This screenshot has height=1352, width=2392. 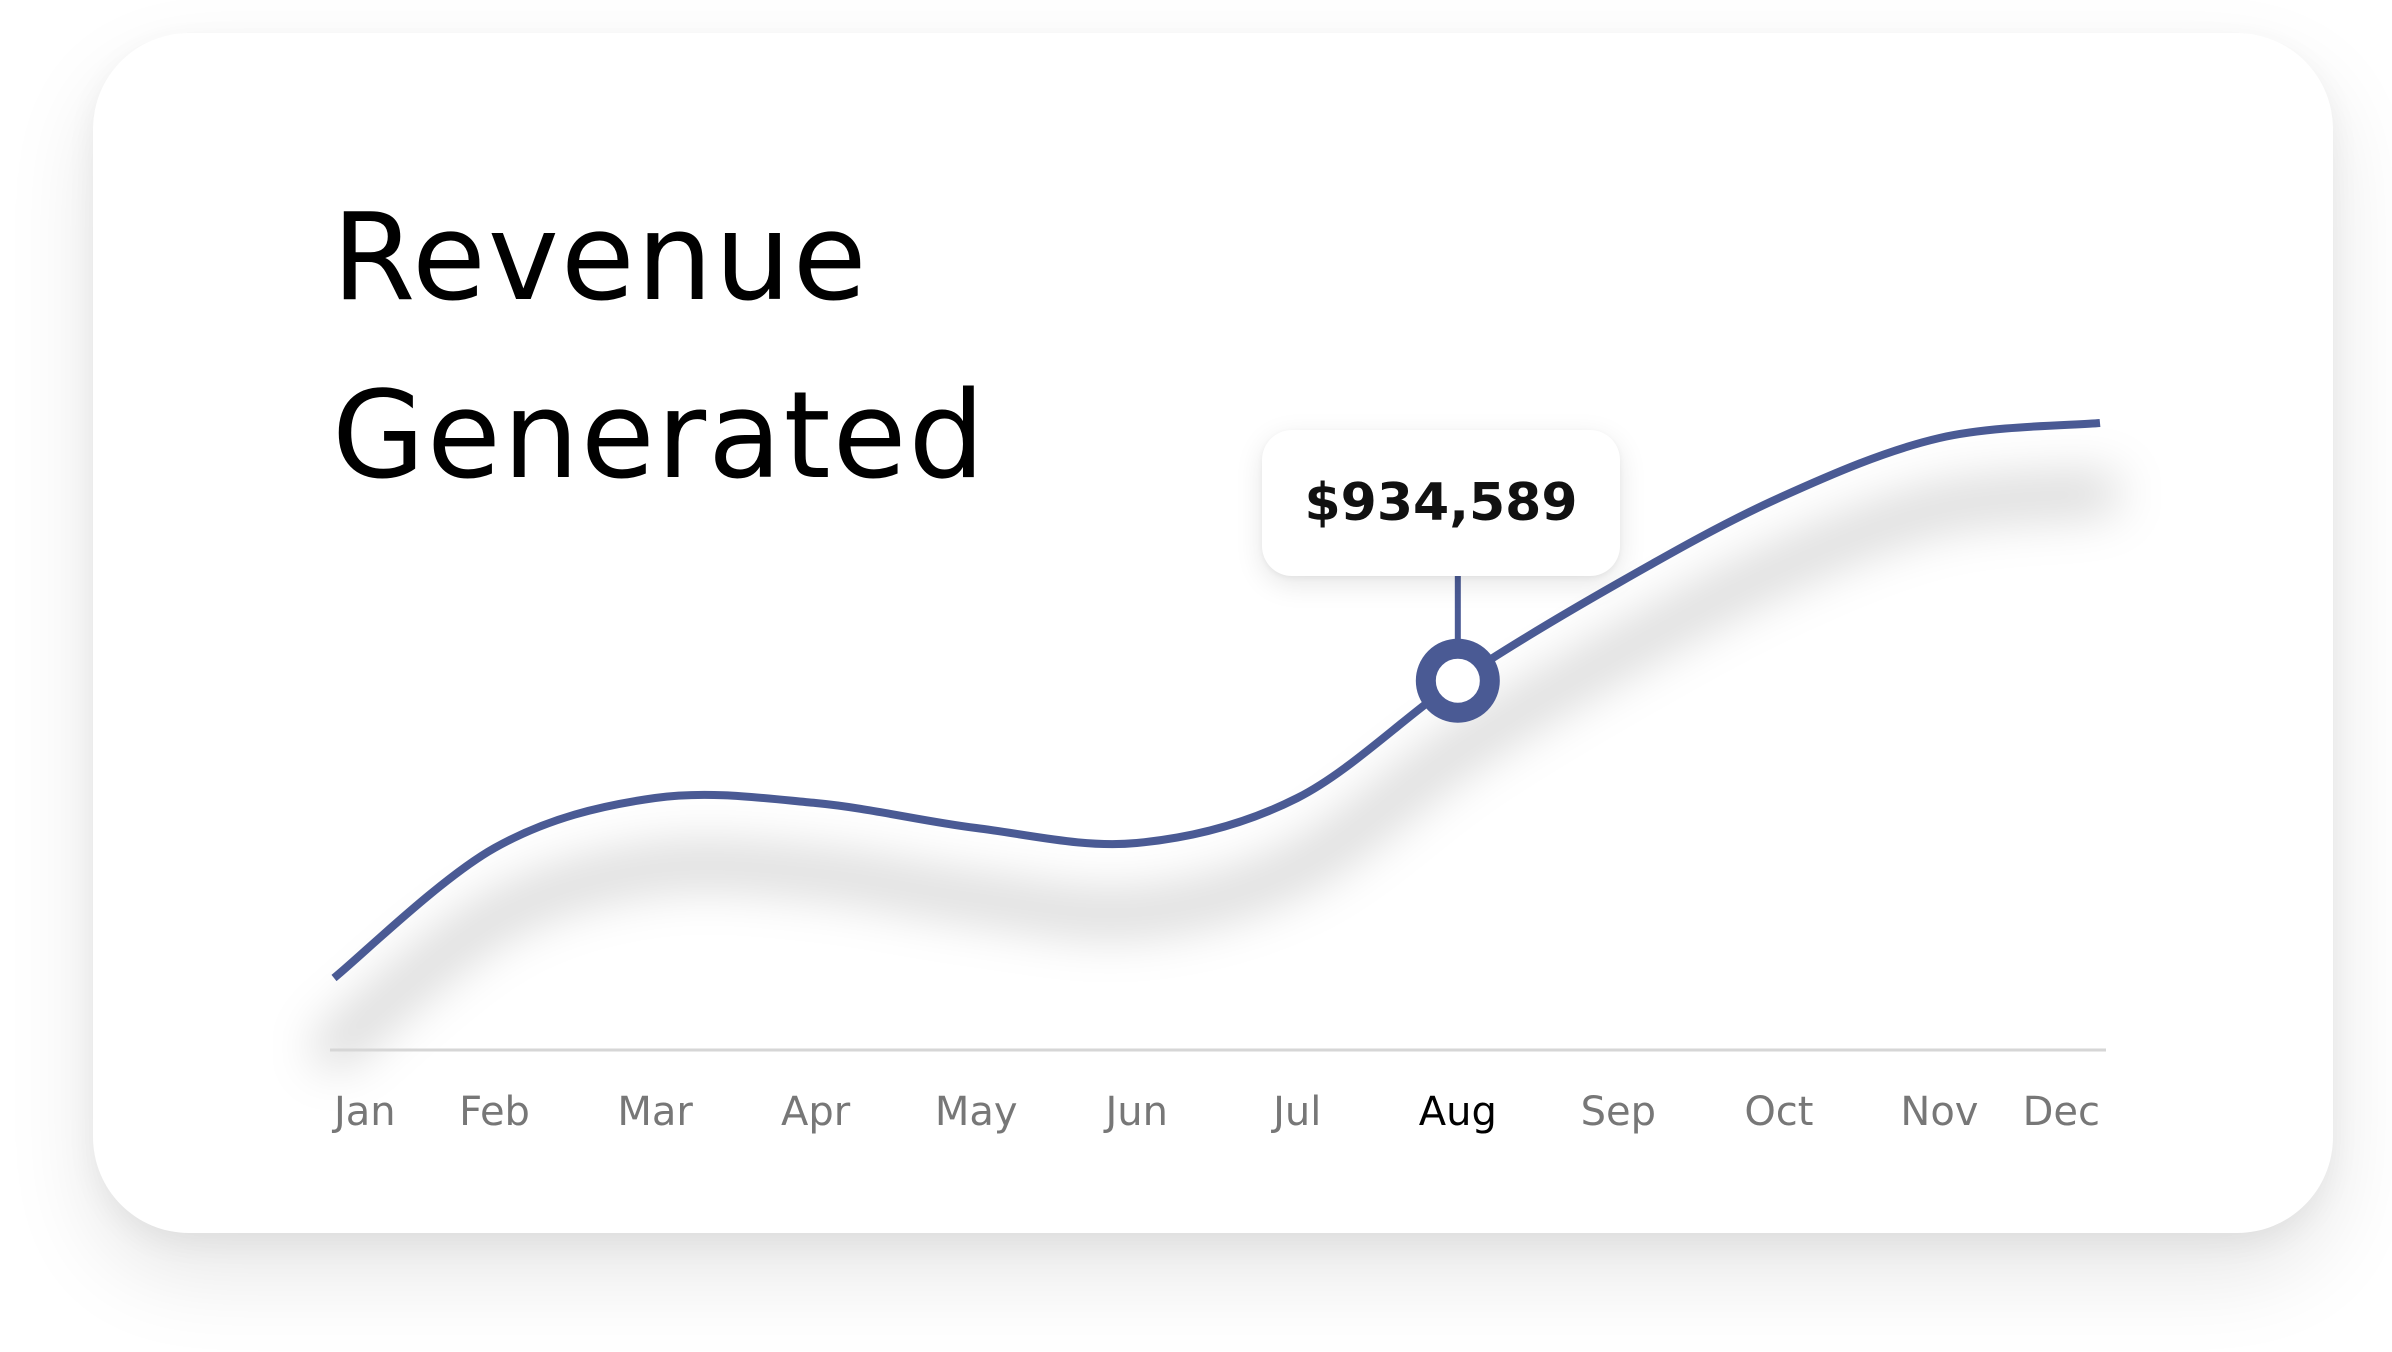 I want to click on value-tooltip: $934,589, so click(x=1441, y=503).